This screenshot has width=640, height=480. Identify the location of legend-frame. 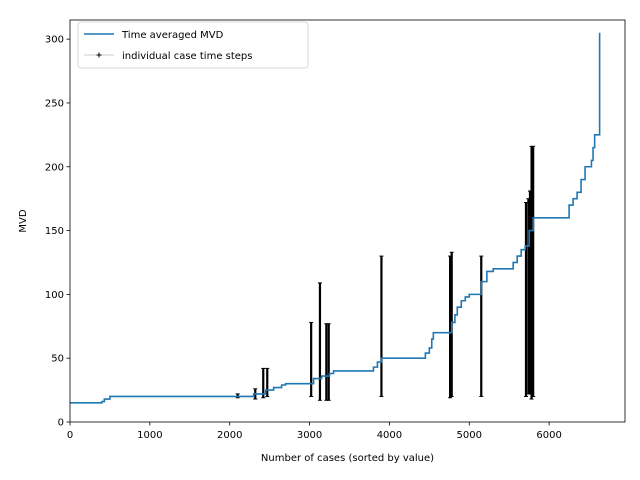
(193, 45).